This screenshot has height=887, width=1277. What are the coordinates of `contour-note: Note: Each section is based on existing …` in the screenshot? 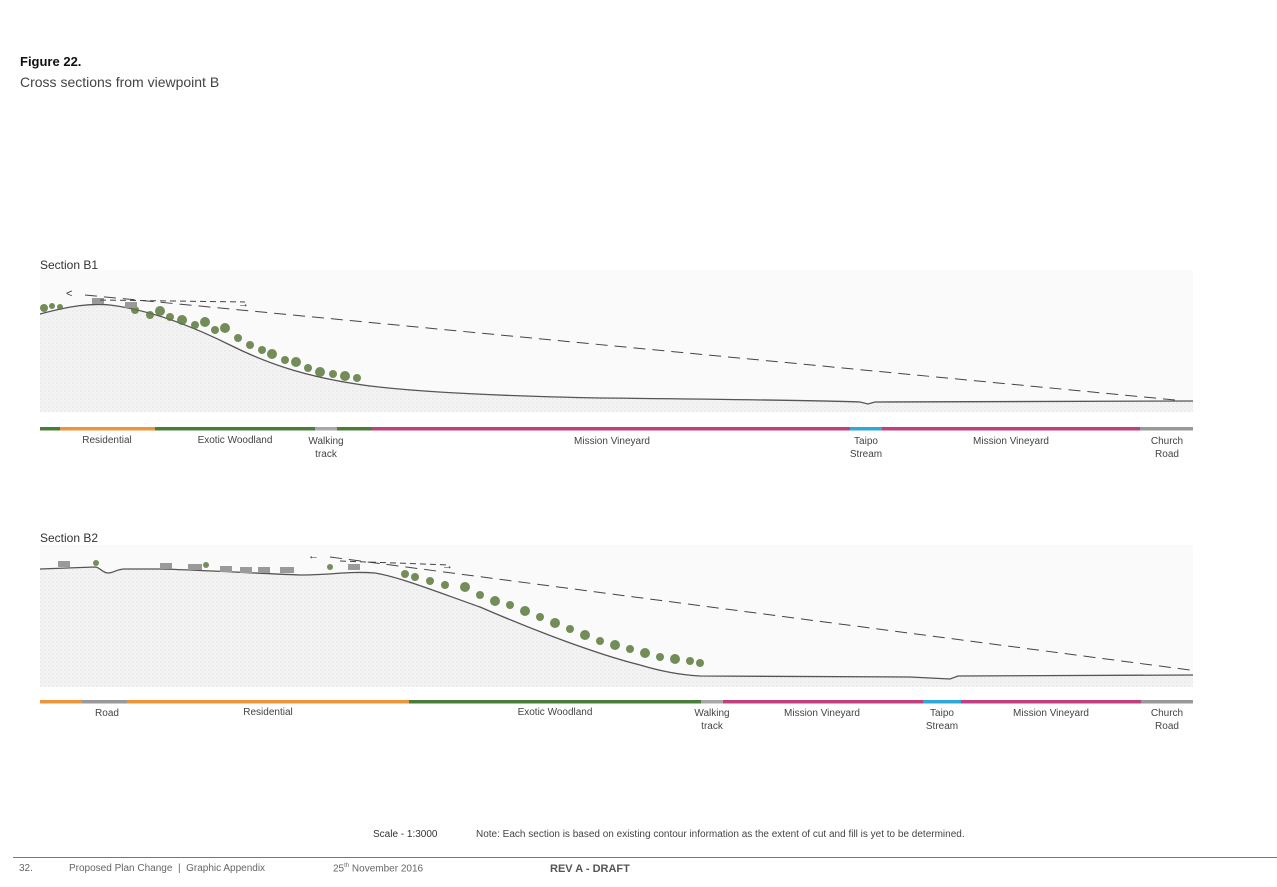 It's located at (720, 834).